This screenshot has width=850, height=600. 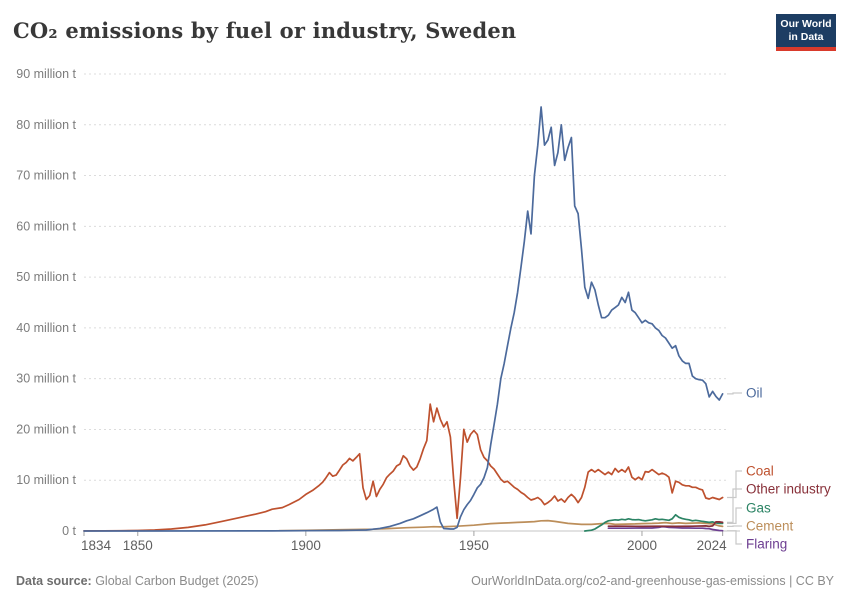 What do you see at coordinates (54, 581) in the screenshot?
I see `data-source-label: Data source:` at bounding box center [54, 581].